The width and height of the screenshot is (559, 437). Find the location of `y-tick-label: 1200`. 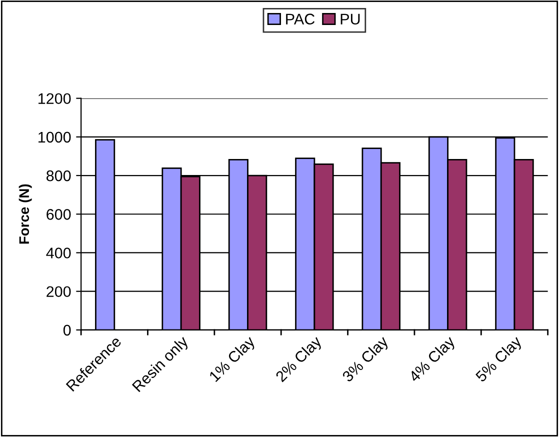

y-tick-label: 1200 is located at coordinates (54, 98).